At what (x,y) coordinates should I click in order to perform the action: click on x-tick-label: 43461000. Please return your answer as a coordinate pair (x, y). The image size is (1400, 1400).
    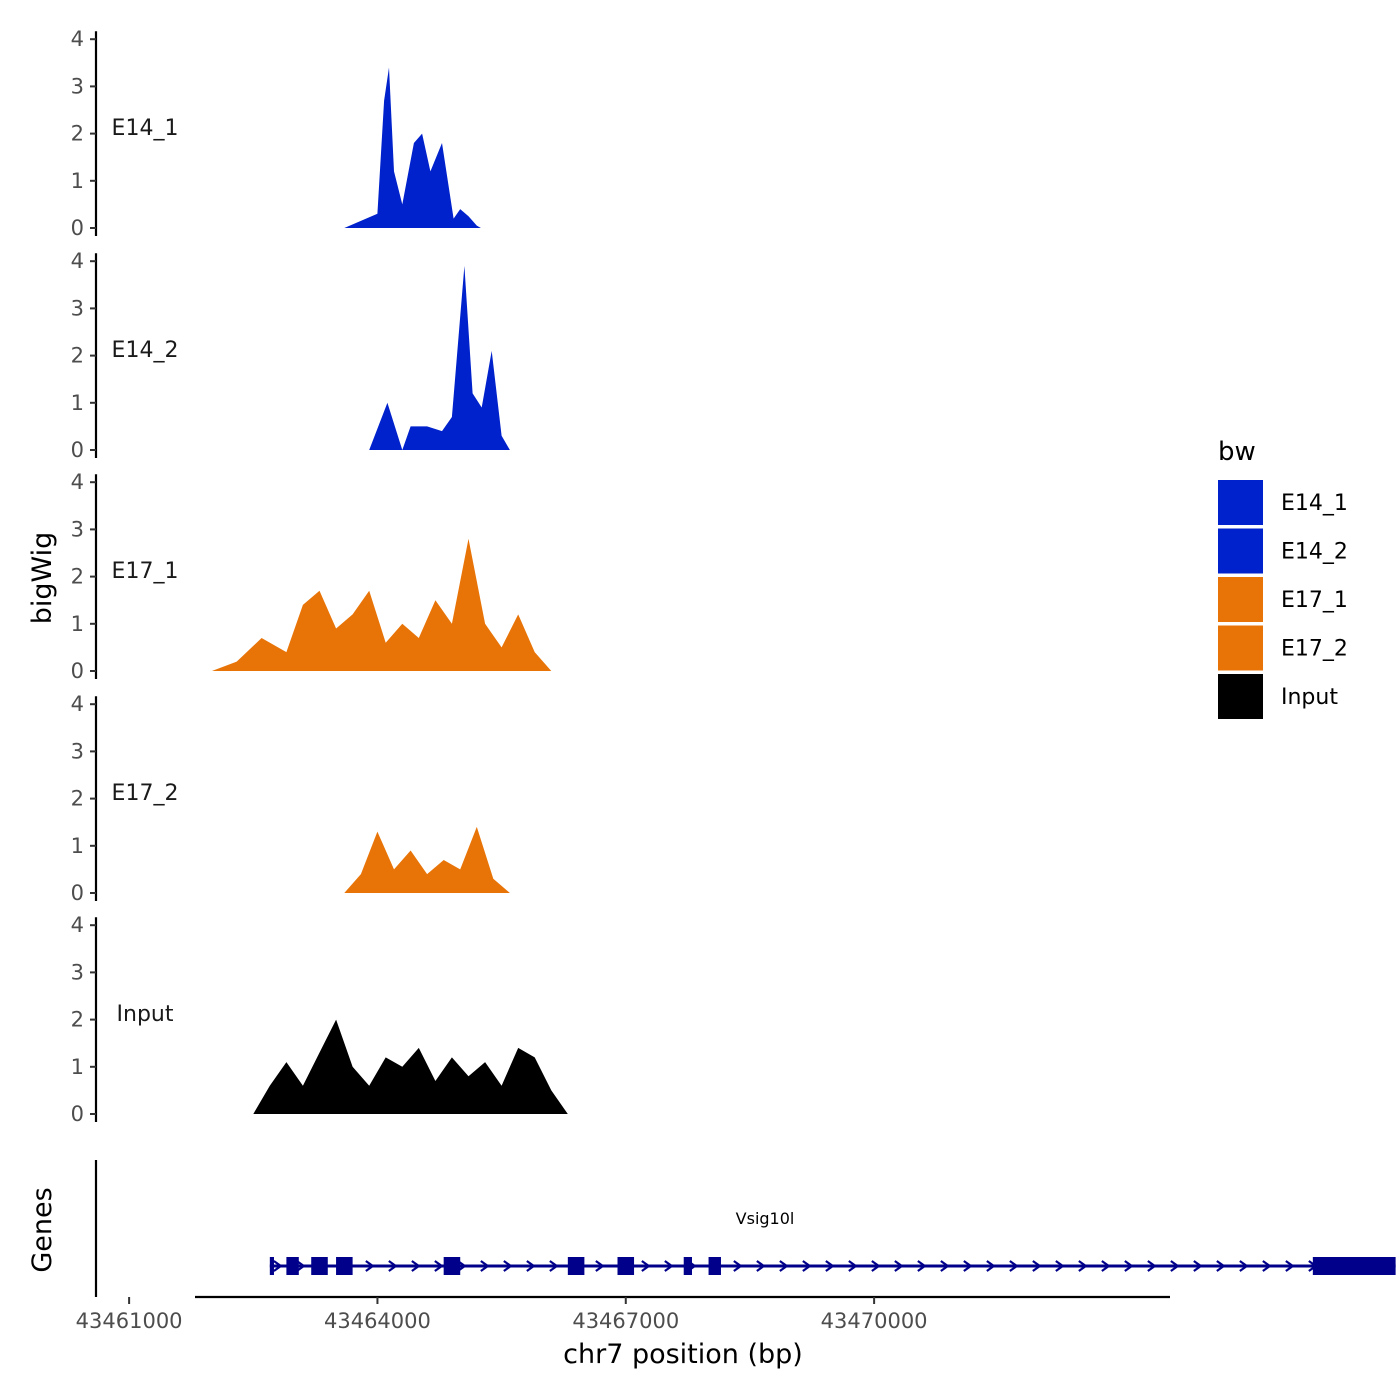
    Looking at the image, I should click on (129, 1321).